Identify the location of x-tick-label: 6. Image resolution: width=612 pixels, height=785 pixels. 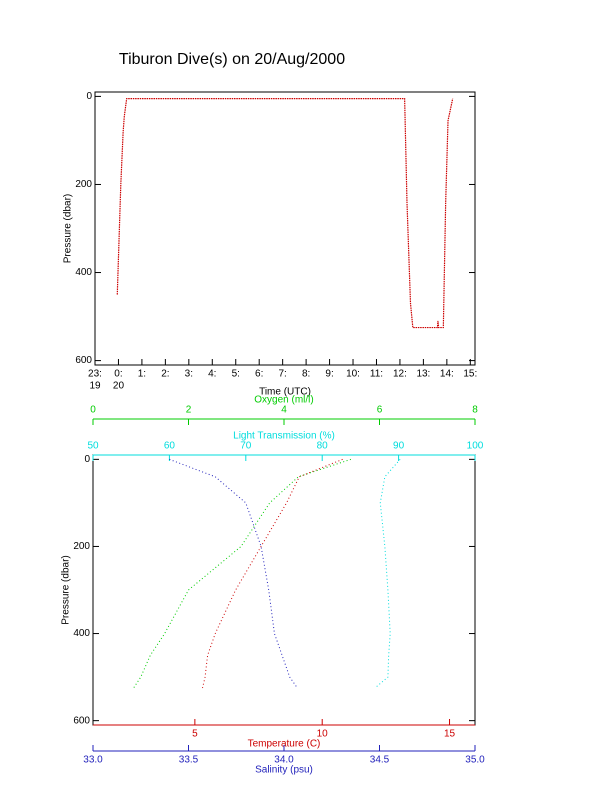
(380, 410).